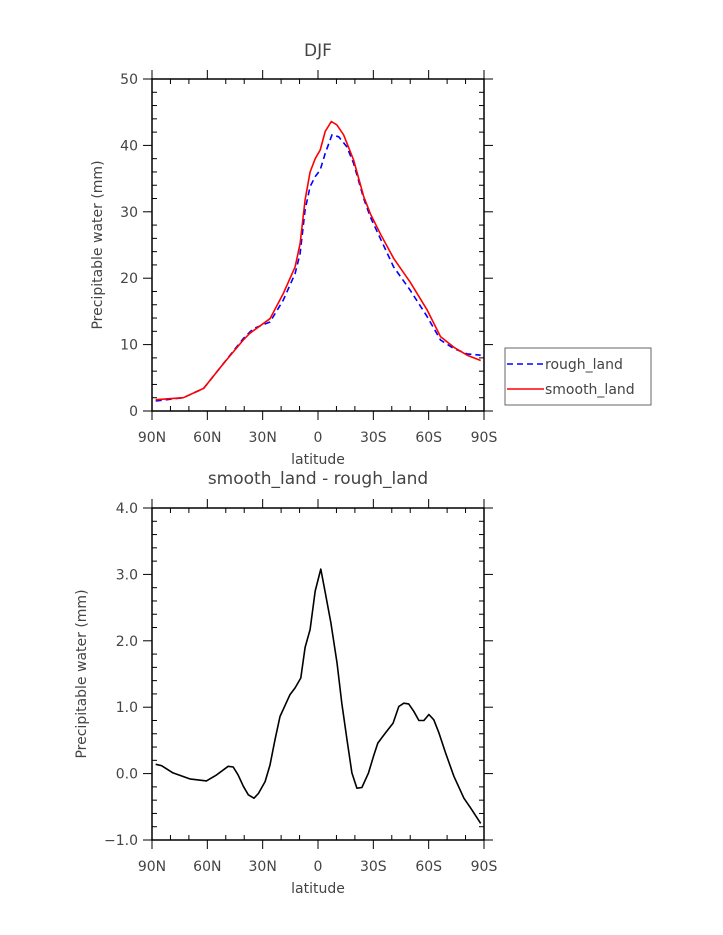 The height and width of the screenshot is (935, 723). Describe the element at coordinates (129, 80) in the screenshot. I see `y-tick-label: 50` at that location.